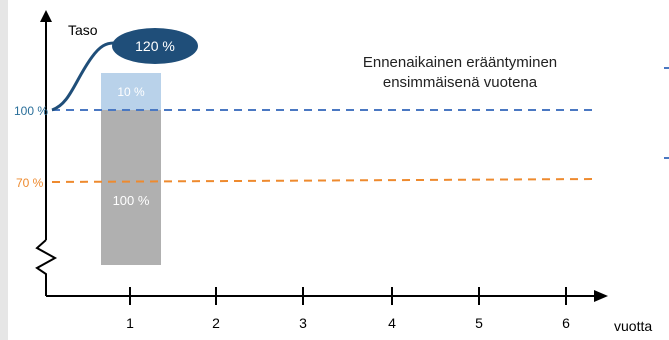 Image resolution: width=669 pixels, height=340 pixels. I want to click on x-axis-title: vuotta, so click(633, 326).